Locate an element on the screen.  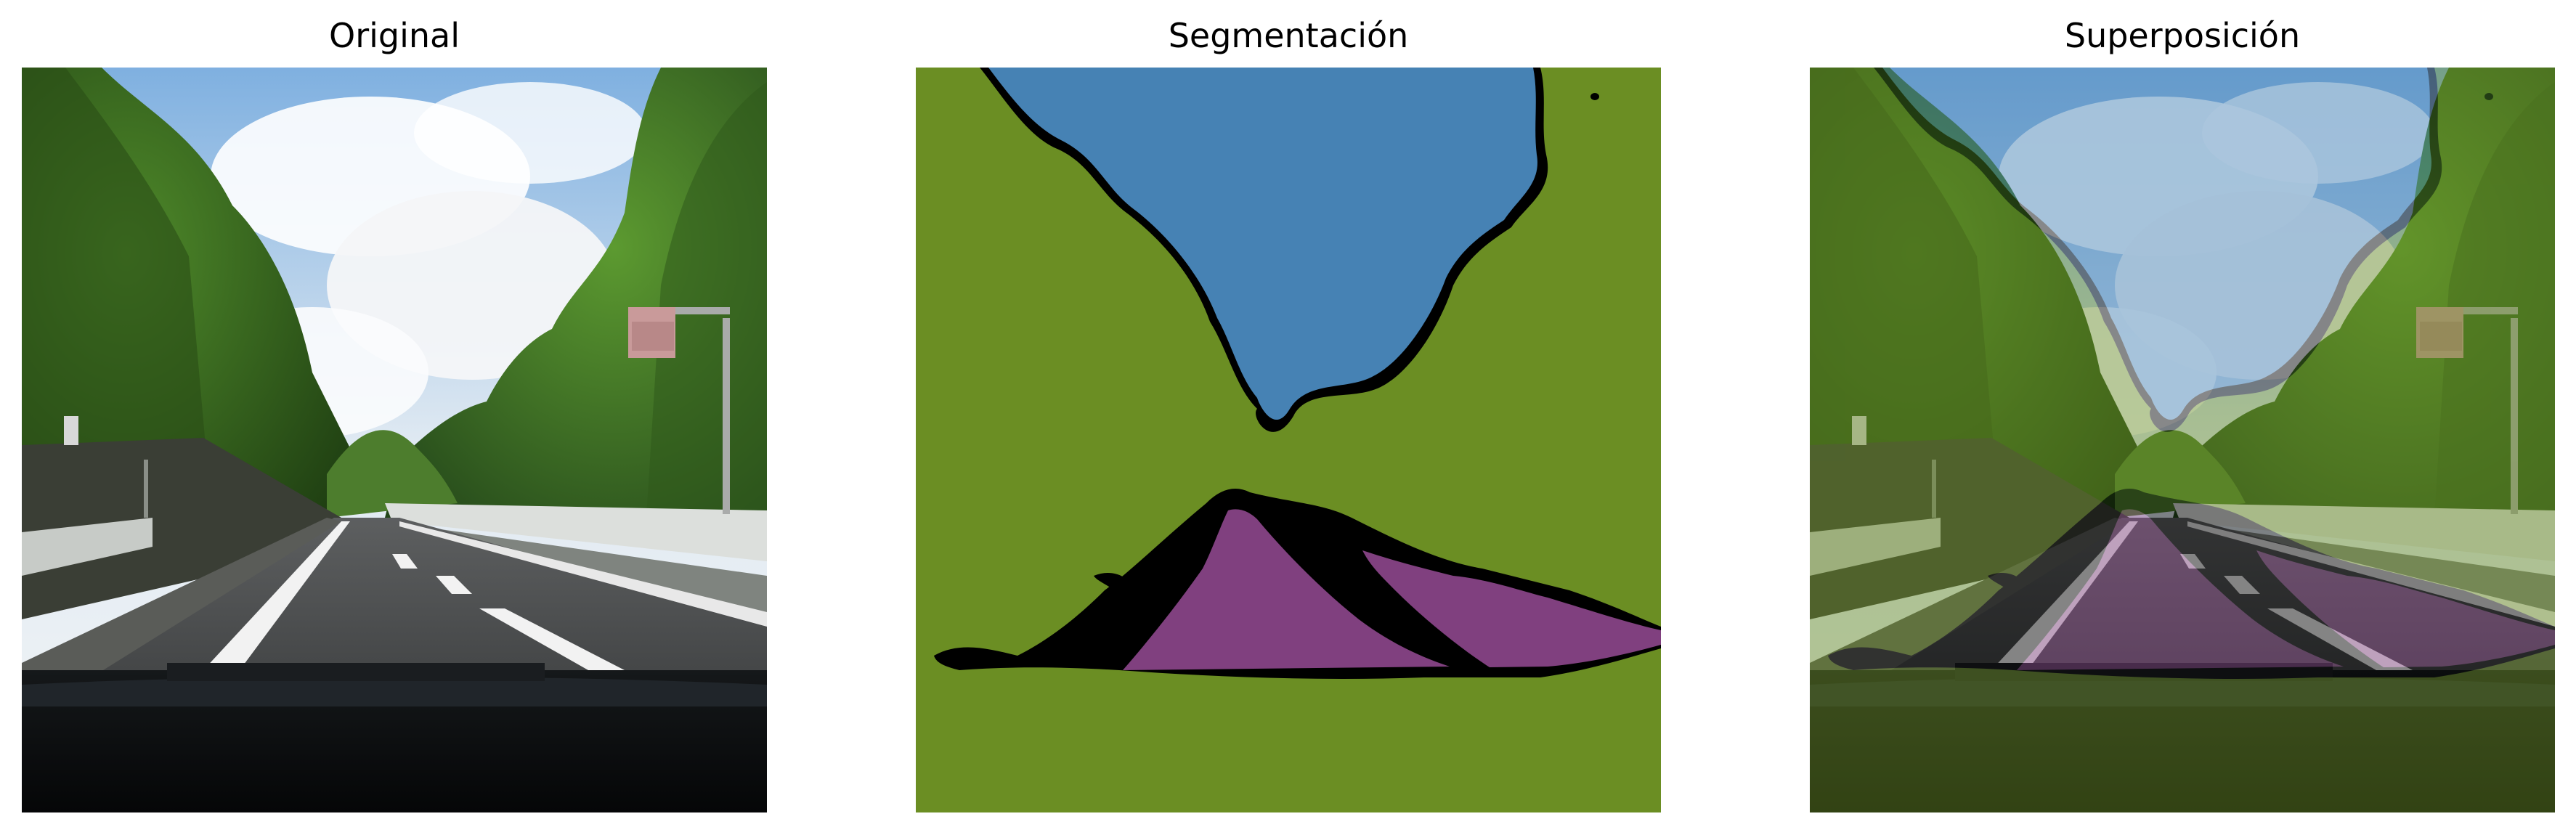
panel-title: Superposición is located at coordinates (2182, 35).